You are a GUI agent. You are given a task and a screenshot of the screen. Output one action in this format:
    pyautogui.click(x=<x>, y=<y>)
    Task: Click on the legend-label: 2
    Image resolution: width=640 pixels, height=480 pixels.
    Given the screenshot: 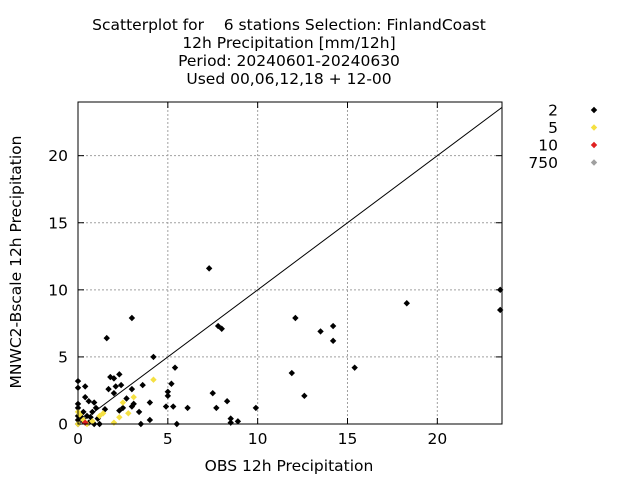 What is the action you would take?
    pyautogui.click(x=553, y=111)
    